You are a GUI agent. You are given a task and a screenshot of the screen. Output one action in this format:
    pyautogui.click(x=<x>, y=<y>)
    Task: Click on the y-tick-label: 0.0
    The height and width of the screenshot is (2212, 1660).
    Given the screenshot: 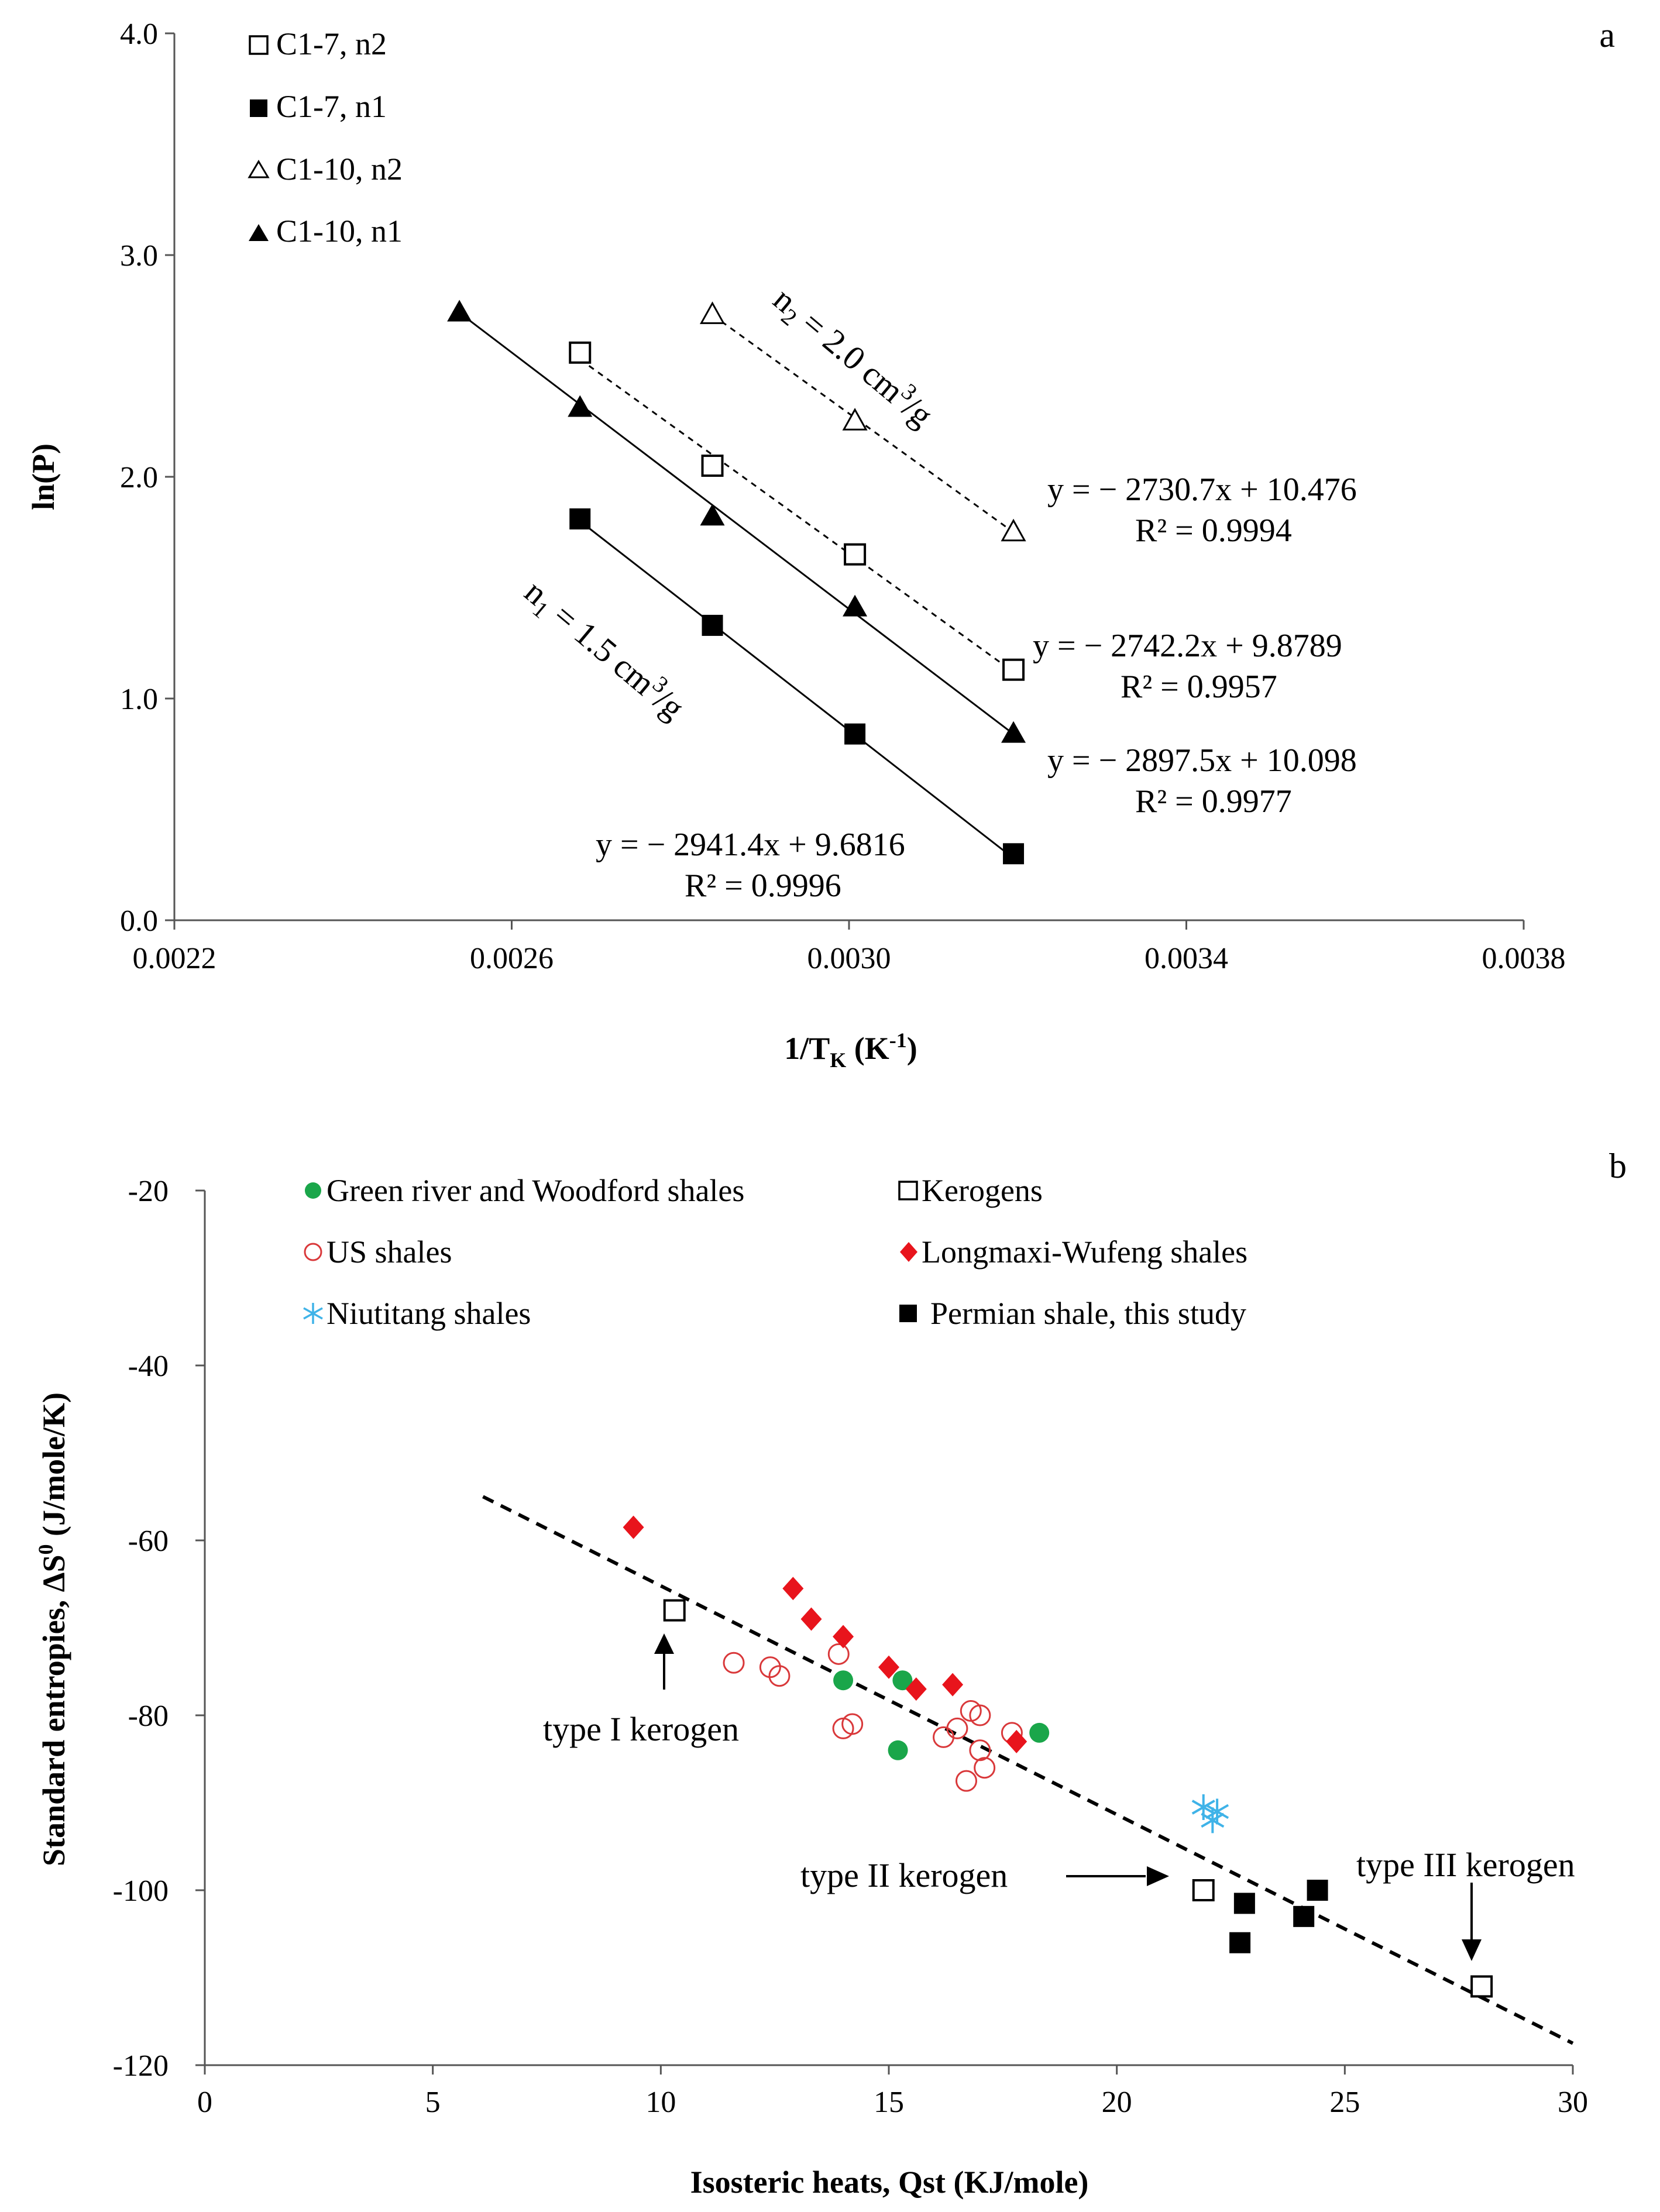 What is the action you would take?
    pyautogui.click(x=139, y=921)
    